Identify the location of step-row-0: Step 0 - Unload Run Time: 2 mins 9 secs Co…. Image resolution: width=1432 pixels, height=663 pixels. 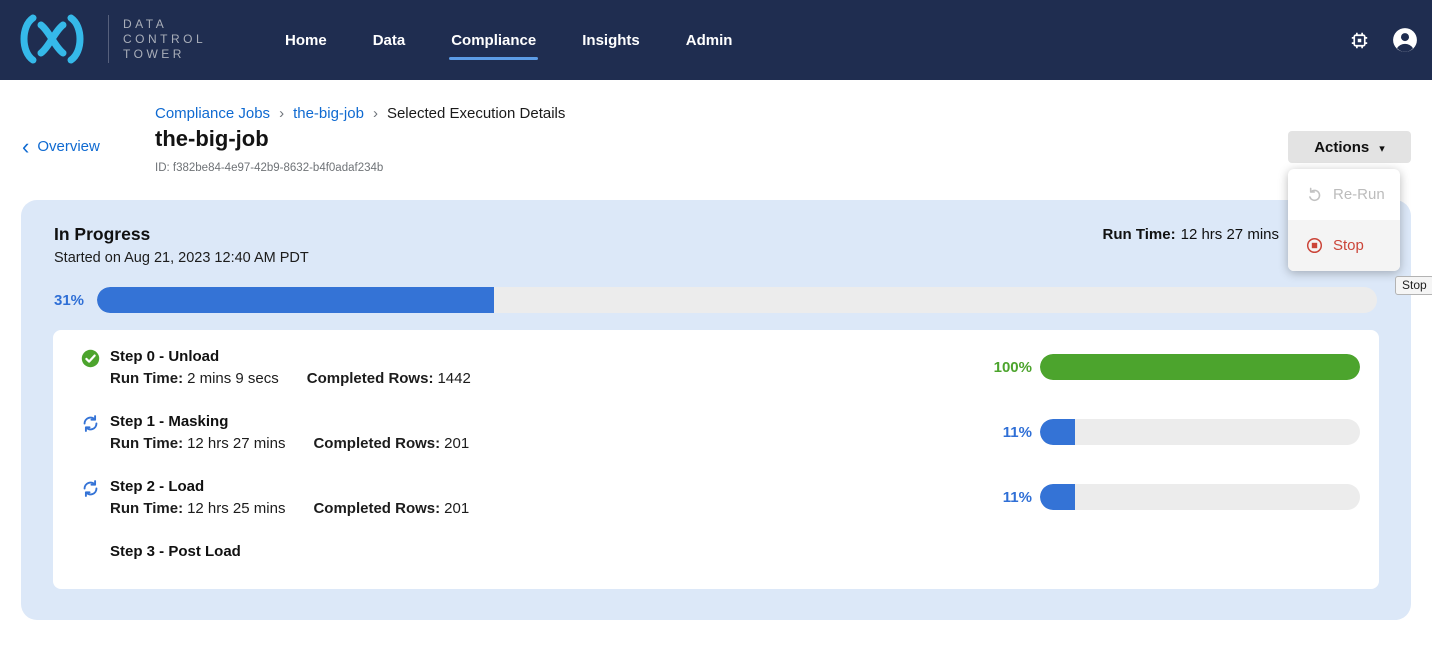
(720, 371).